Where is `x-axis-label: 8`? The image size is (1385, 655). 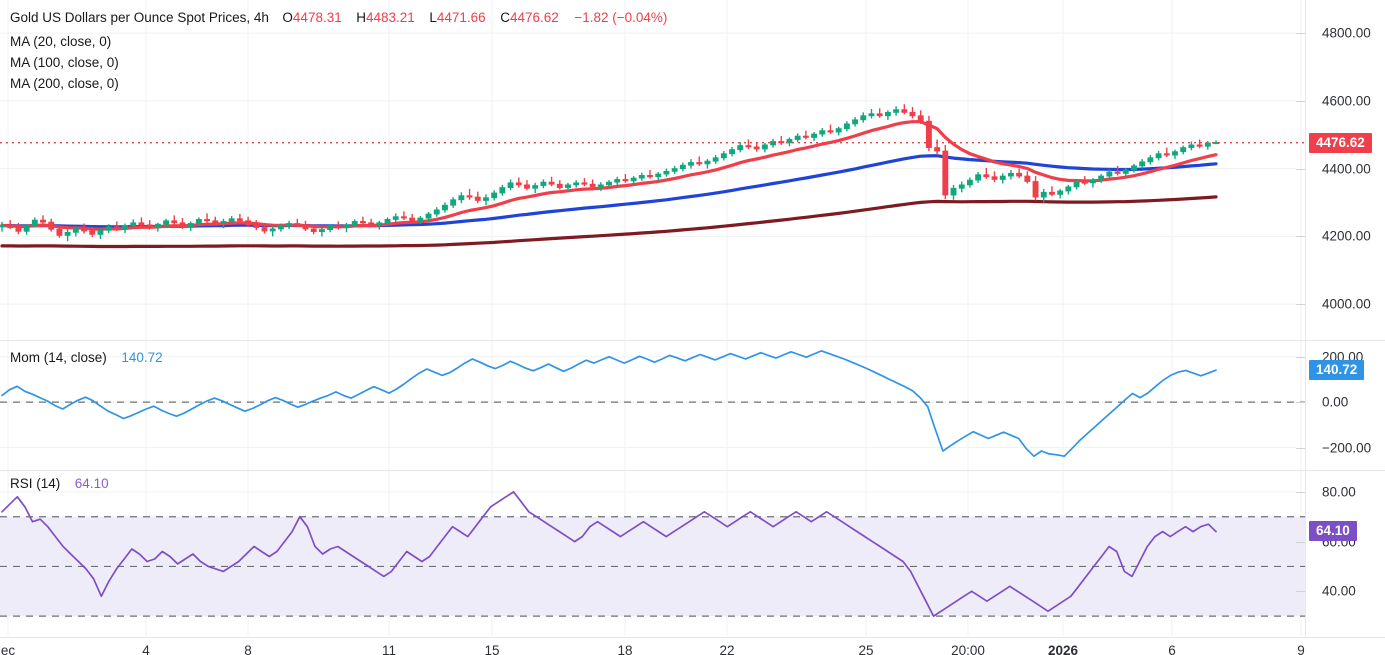
x-axis-label: 8 is located at coordinates (248, 649).